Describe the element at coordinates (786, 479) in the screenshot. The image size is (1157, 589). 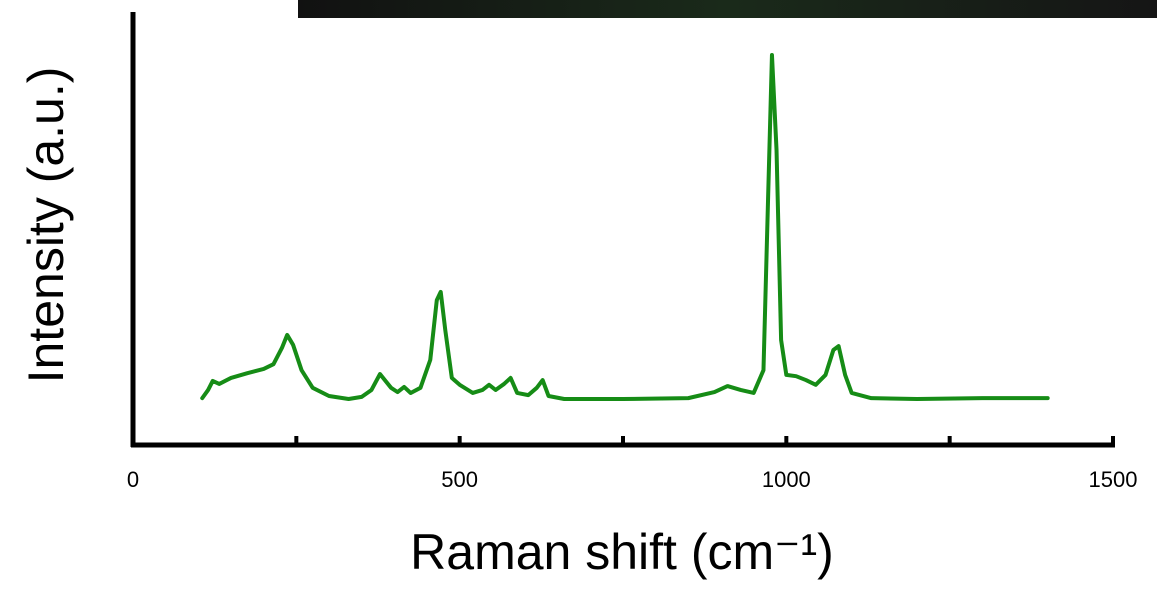
I see `x-tick-label: 1000` at that location.